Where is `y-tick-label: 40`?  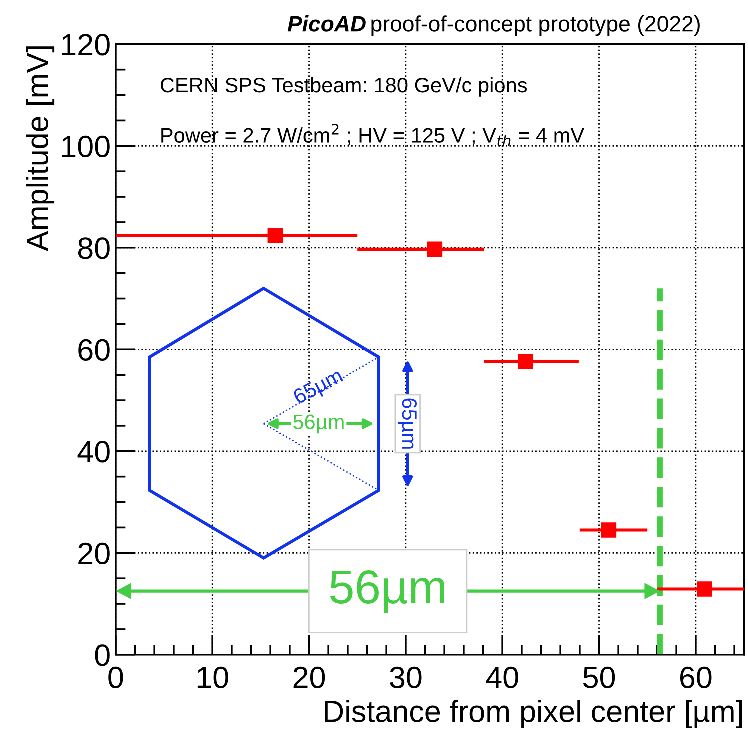 y-tick-label: 40 is located at coordinates (94, 452).